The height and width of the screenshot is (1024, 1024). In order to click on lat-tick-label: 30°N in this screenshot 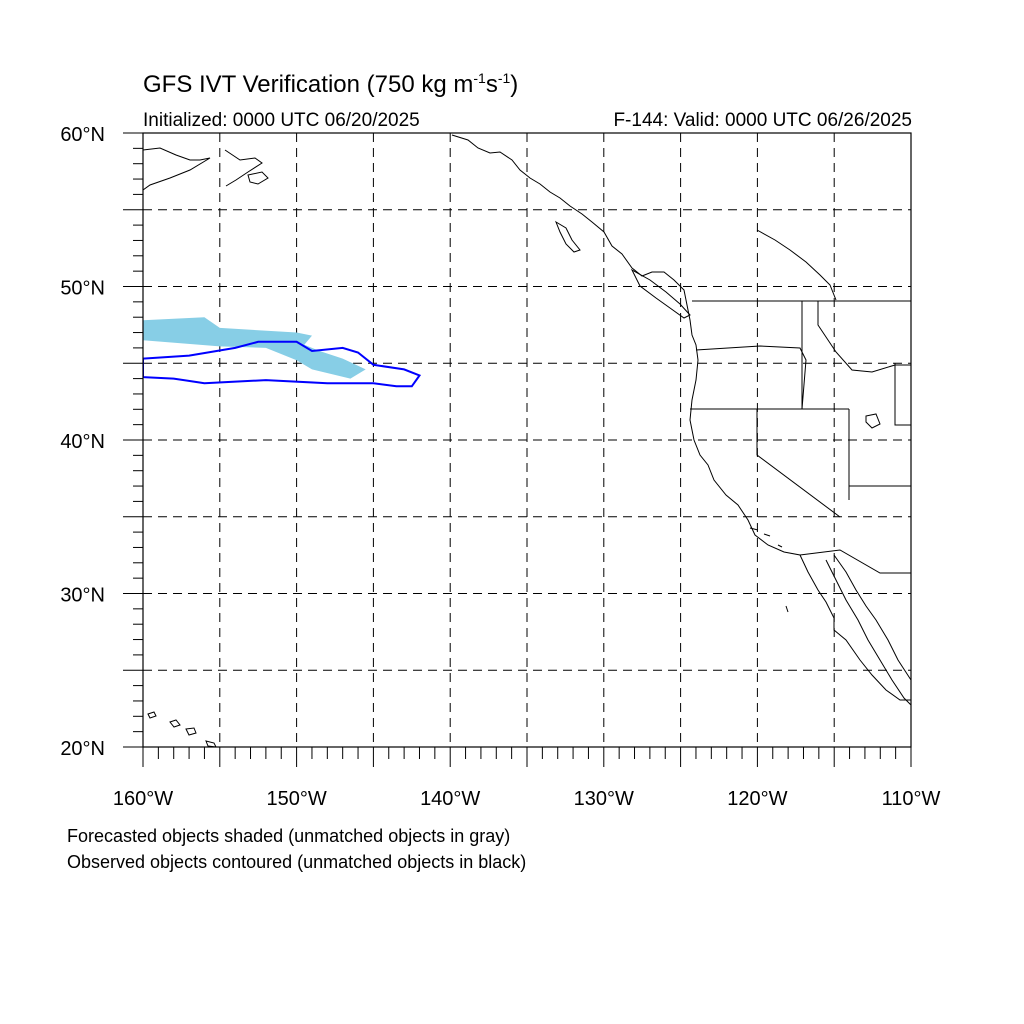, I will do `click(82, 596)`.